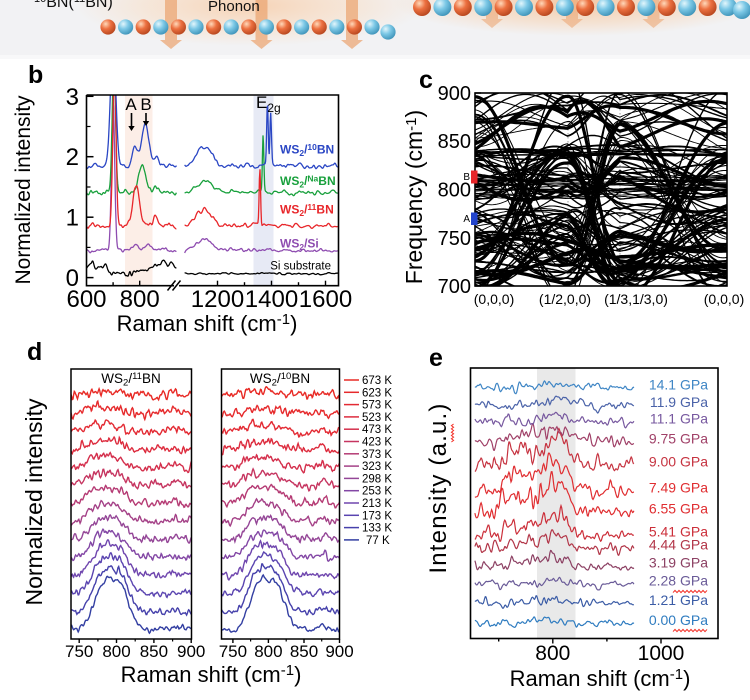 The height and width of the screenshot is (700, 750). Describe the element at coordinates (300, 267) in the screenshot. I see `svg-text: Si substrate` at that location.